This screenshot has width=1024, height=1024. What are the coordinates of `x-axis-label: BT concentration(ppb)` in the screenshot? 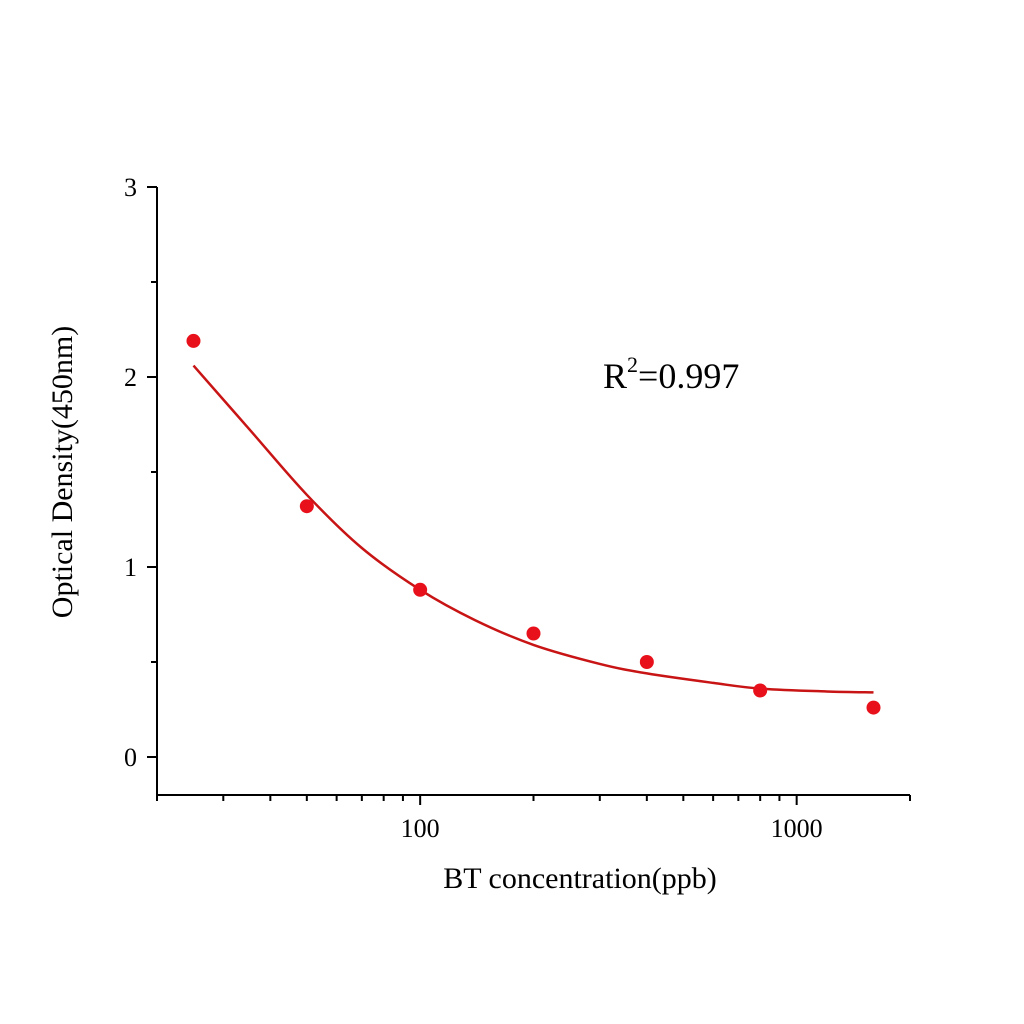 It's located at (580, 878).